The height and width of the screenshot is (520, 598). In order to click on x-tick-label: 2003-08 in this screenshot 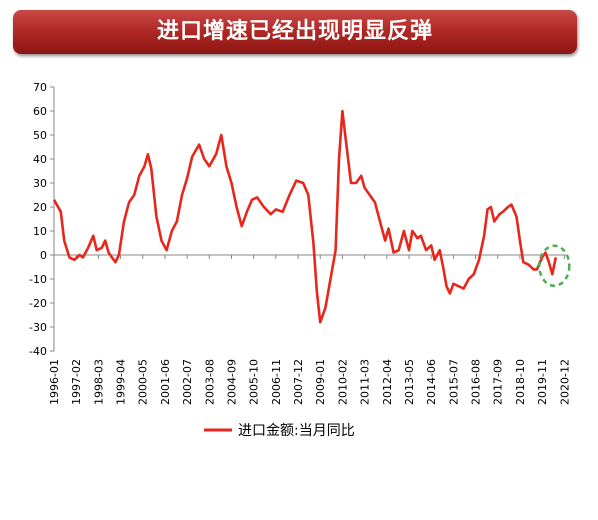, I will do `click(209, 382)`.